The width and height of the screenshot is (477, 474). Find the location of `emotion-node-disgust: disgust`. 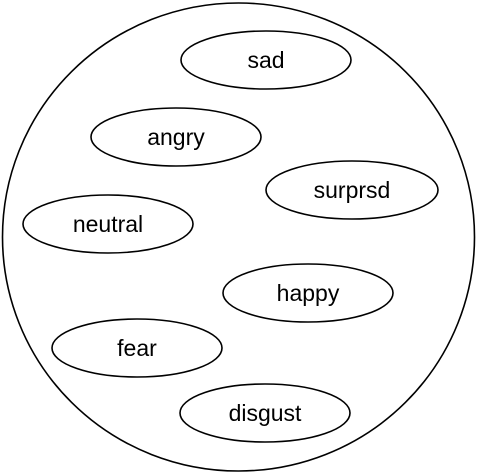

emotion-node-disgust: disgust is located at coordinates (265, 413).